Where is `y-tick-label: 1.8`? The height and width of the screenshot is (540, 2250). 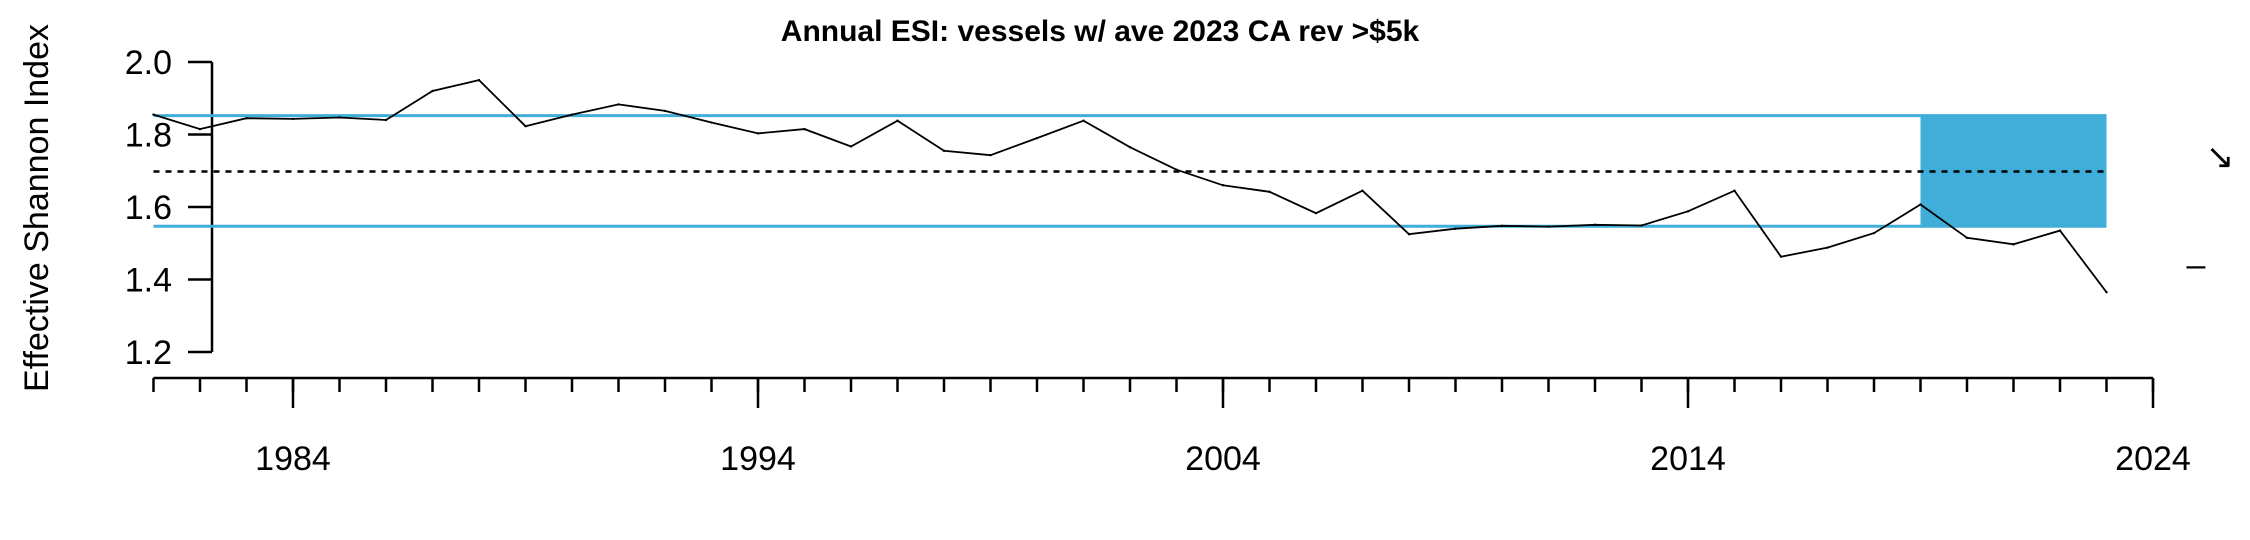 y-tick-label: 1.8 is located at coordinates (148, 136).